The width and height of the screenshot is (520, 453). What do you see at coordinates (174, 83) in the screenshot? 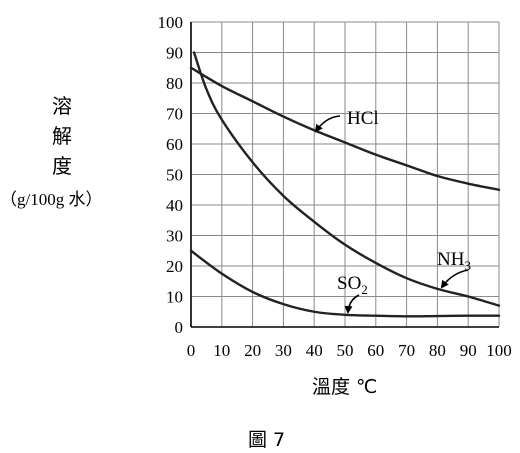
I see `y-tick-label-80: 80` at bounding box center [174, 83].